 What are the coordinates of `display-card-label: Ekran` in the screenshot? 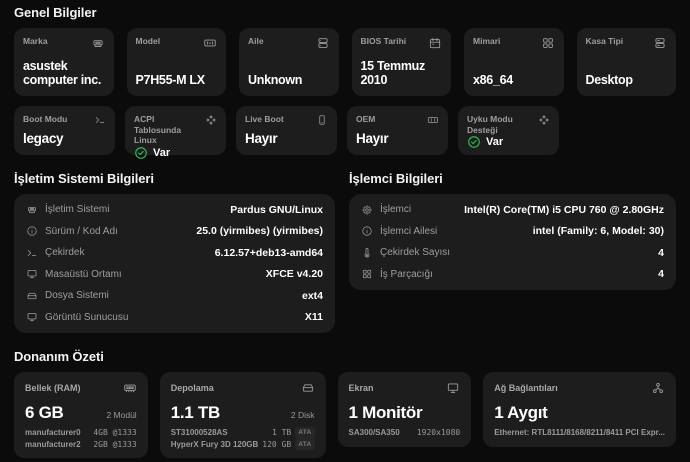 It's located at (361, 388).